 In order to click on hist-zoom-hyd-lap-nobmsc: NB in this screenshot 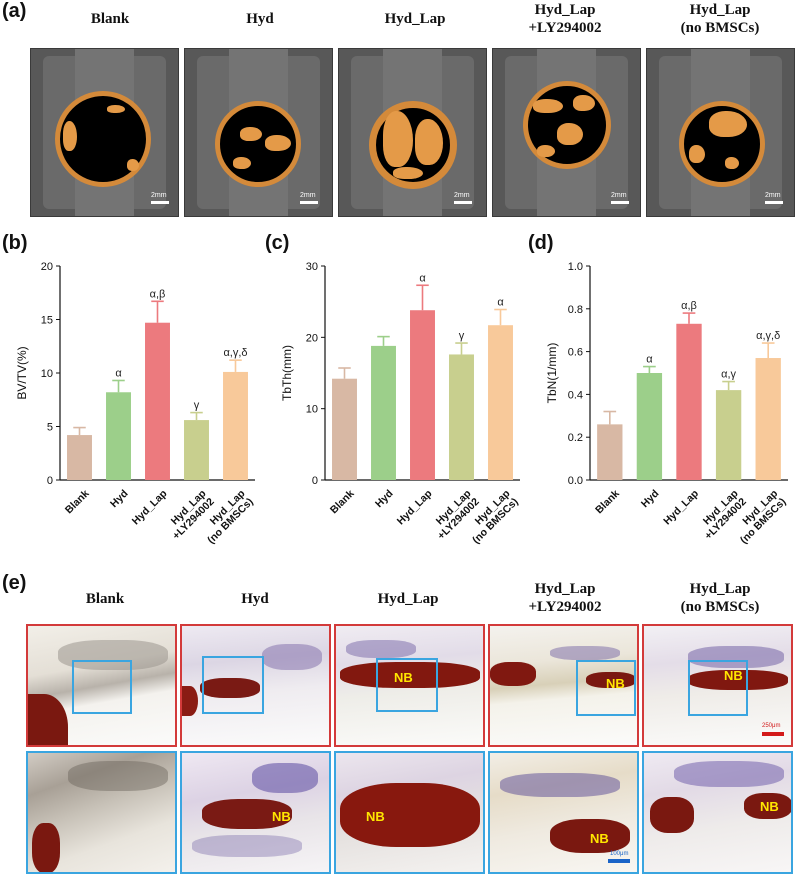, I will do `click(717, 812)`.